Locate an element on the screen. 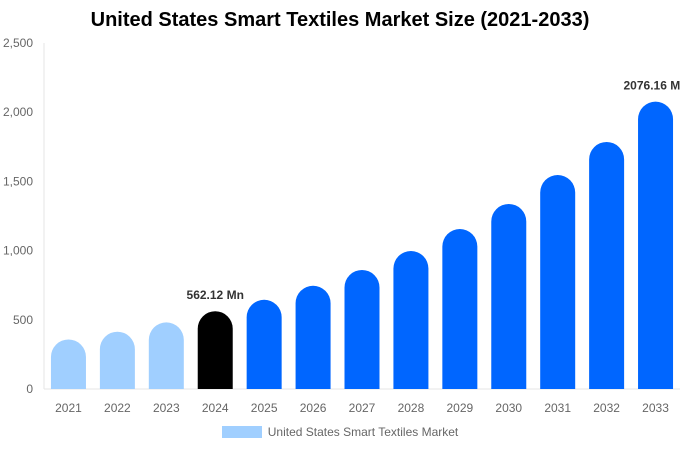 This screenshot has height=450, width=680. bar-2027 is located at coordinates (362, 329).